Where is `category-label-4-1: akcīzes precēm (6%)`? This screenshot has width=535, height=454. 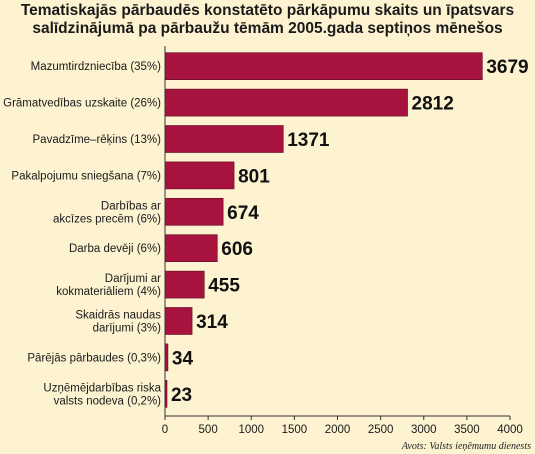
category-label-4-1: akcīzes precēm (6%) is located at coordinates (107, 219).